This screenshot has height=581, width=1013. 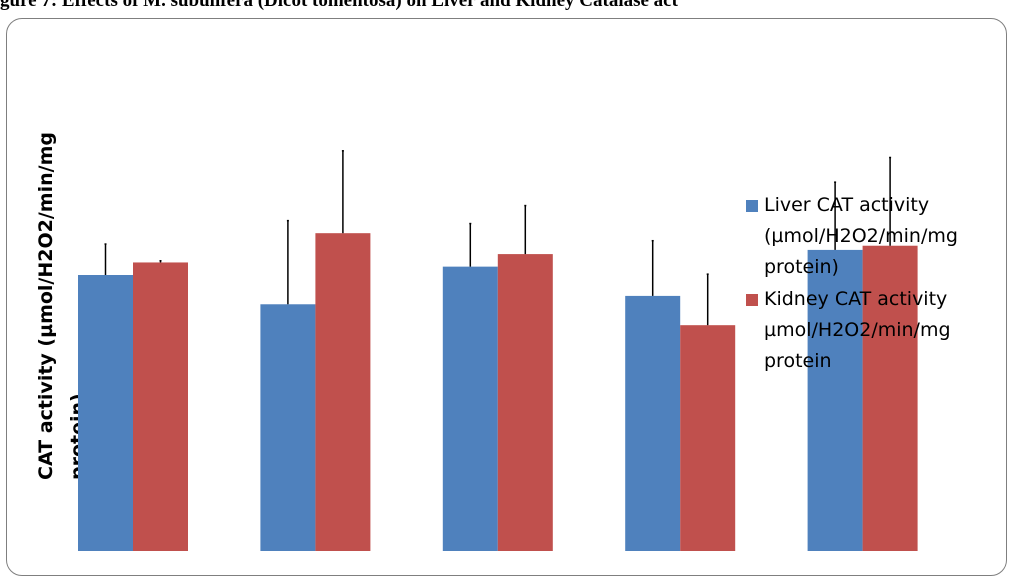 I want to click on legend-swatch-liver, so click(x=752, y=206).